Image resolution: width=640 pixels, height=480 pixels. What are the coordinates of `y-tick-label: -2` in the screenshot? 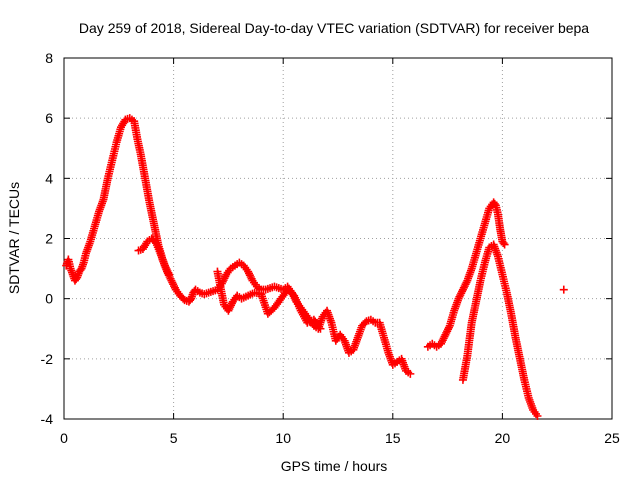 It's located at (47, 359).